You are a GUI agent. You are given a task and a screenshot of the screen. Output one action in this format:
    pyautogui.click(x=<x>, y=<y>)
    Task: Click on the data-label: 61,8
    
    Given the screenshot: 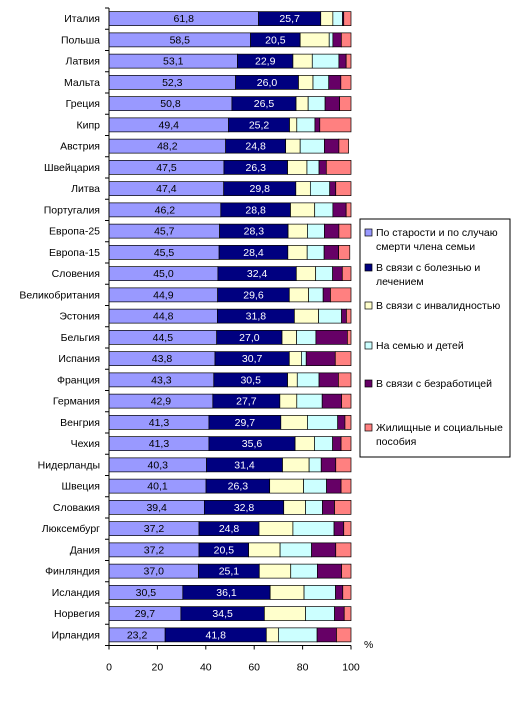 What is the action you would take?
    pyautogui.click(x=184, y=19)
    